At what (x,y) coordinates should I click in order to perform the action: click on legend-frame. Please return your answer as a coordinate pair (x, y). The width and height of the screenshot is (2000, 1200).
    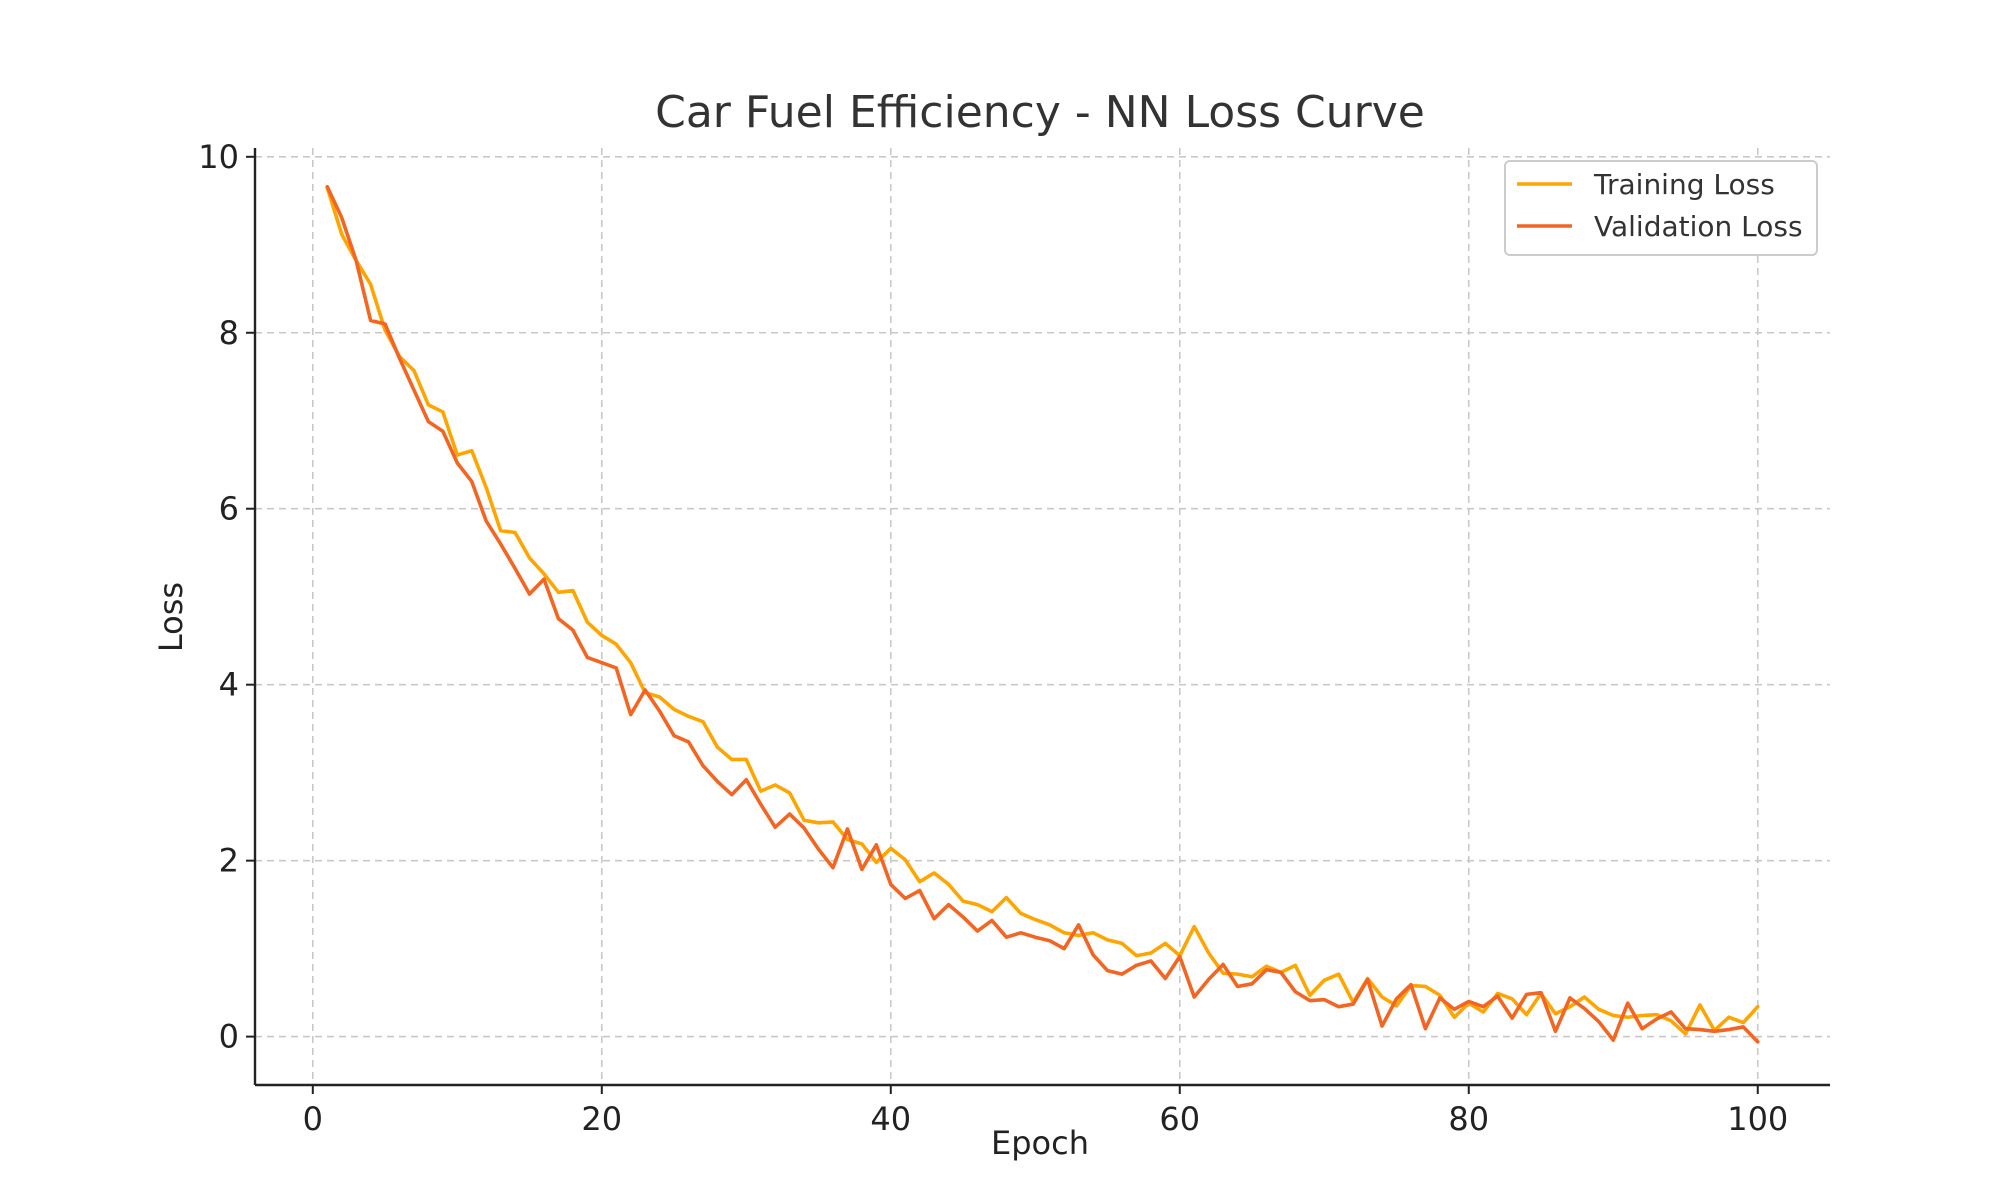
    Looking at the image, I should click on (1661, 208).